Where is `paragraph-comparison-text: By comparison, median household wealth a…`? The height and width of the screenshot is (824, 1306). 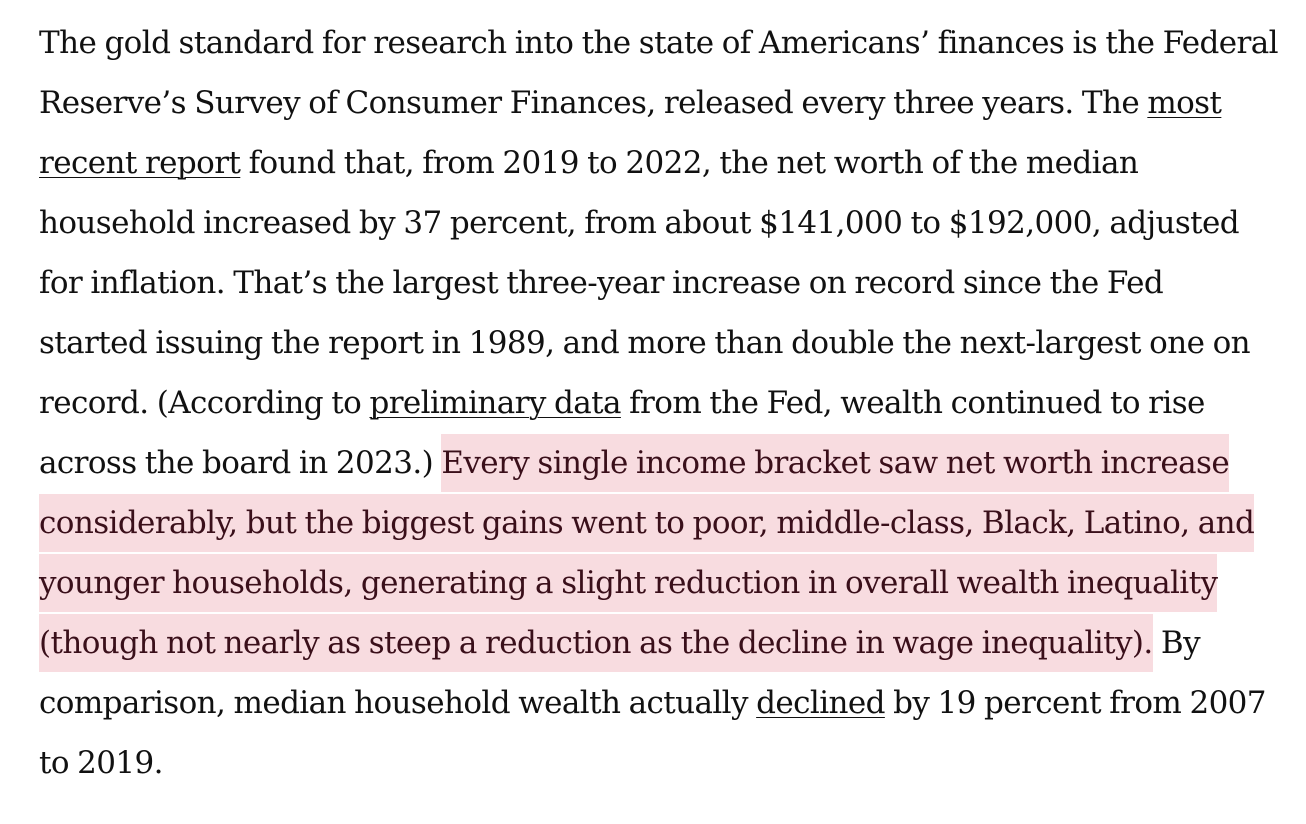 paragraph-comparison-text: By comparison, median household wealth a… is located at coordinates (620, 673).